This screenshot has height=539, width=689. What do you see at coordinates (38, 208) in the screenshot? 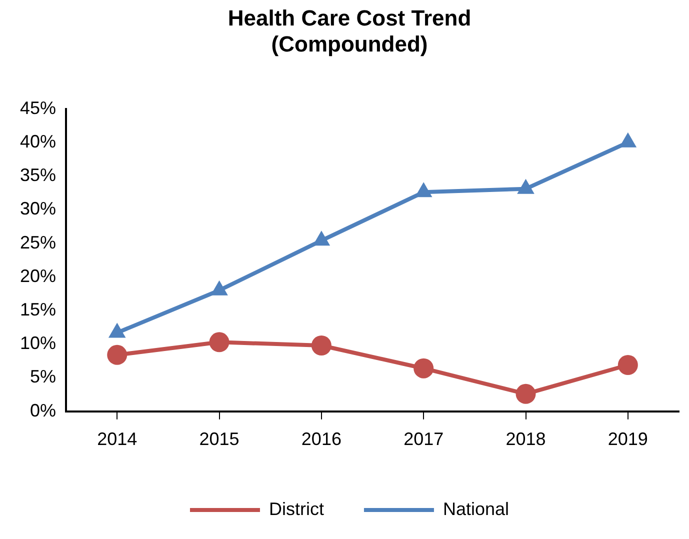
I see `y-tick-label: 30%` at bounding box center [38, 208].